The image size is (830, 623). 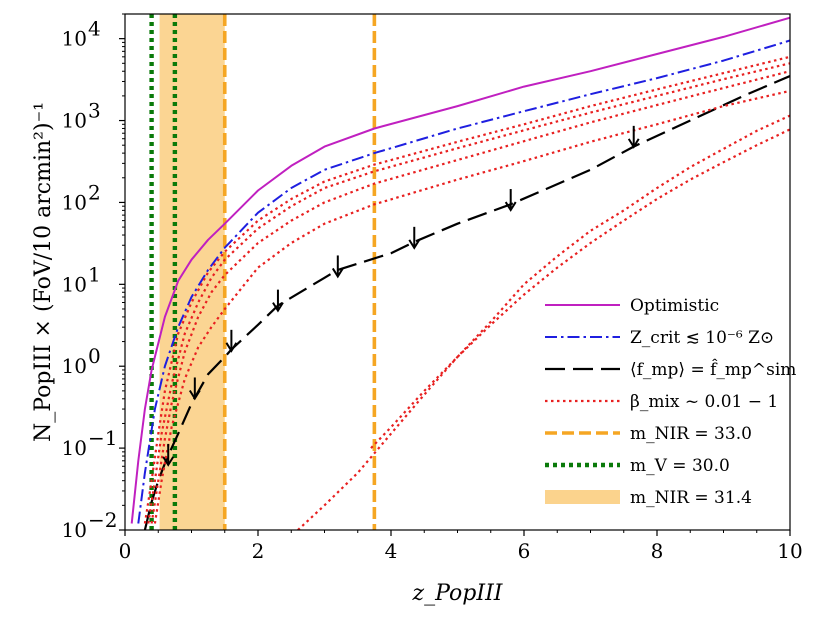 What do you see at coordinates (461, 546) in the screenshot?
I see `x-axis-ticks: 0 2 4 6 8 10` at bounding box center [461, 546].